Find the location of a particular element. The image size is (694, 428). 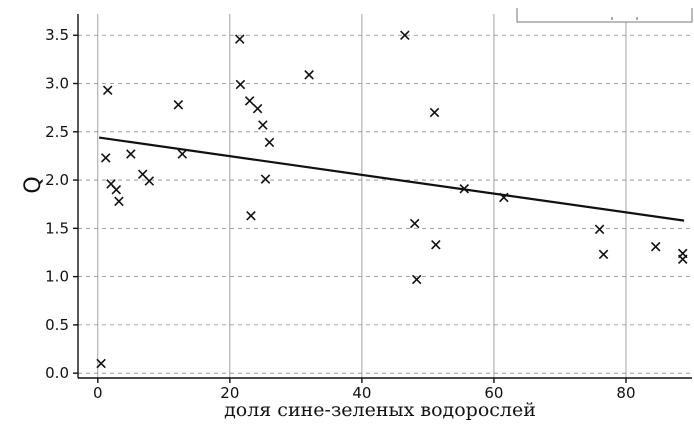

y-tick-label: 3.5 is located at coordinates (57, 35).